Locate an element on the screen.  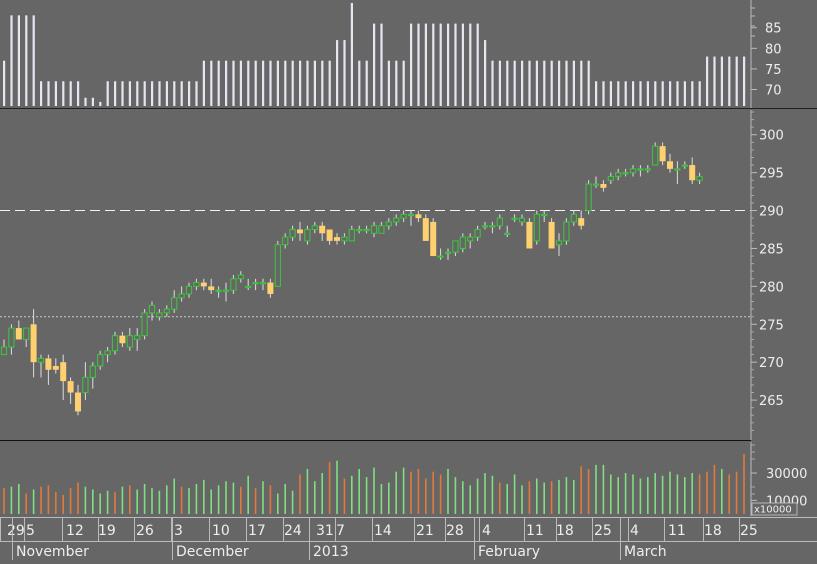
x-day-label: 3 is located at coordinates (178, 531).